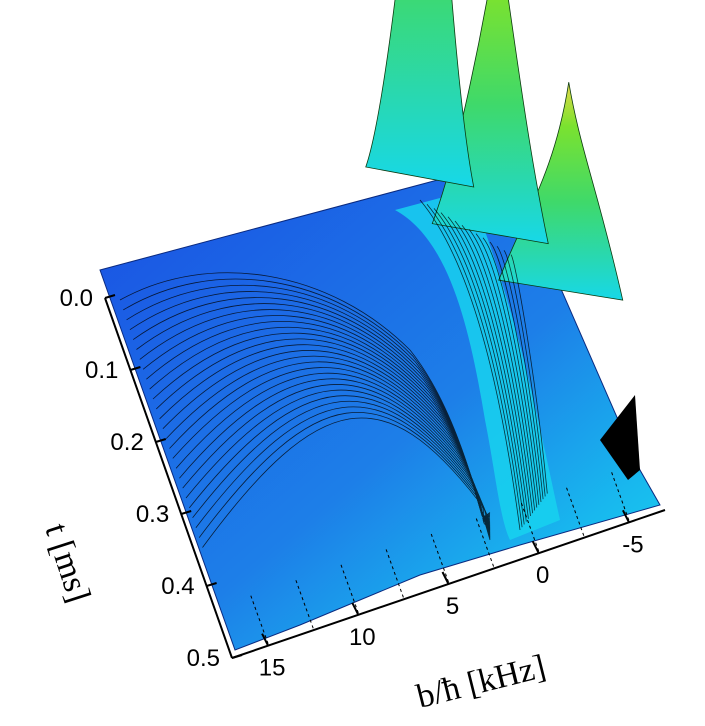  Describe the element at coordinates (481, 682) in the screenshot. I see `b-axis-label: b/ħ [kHz]` at that location.